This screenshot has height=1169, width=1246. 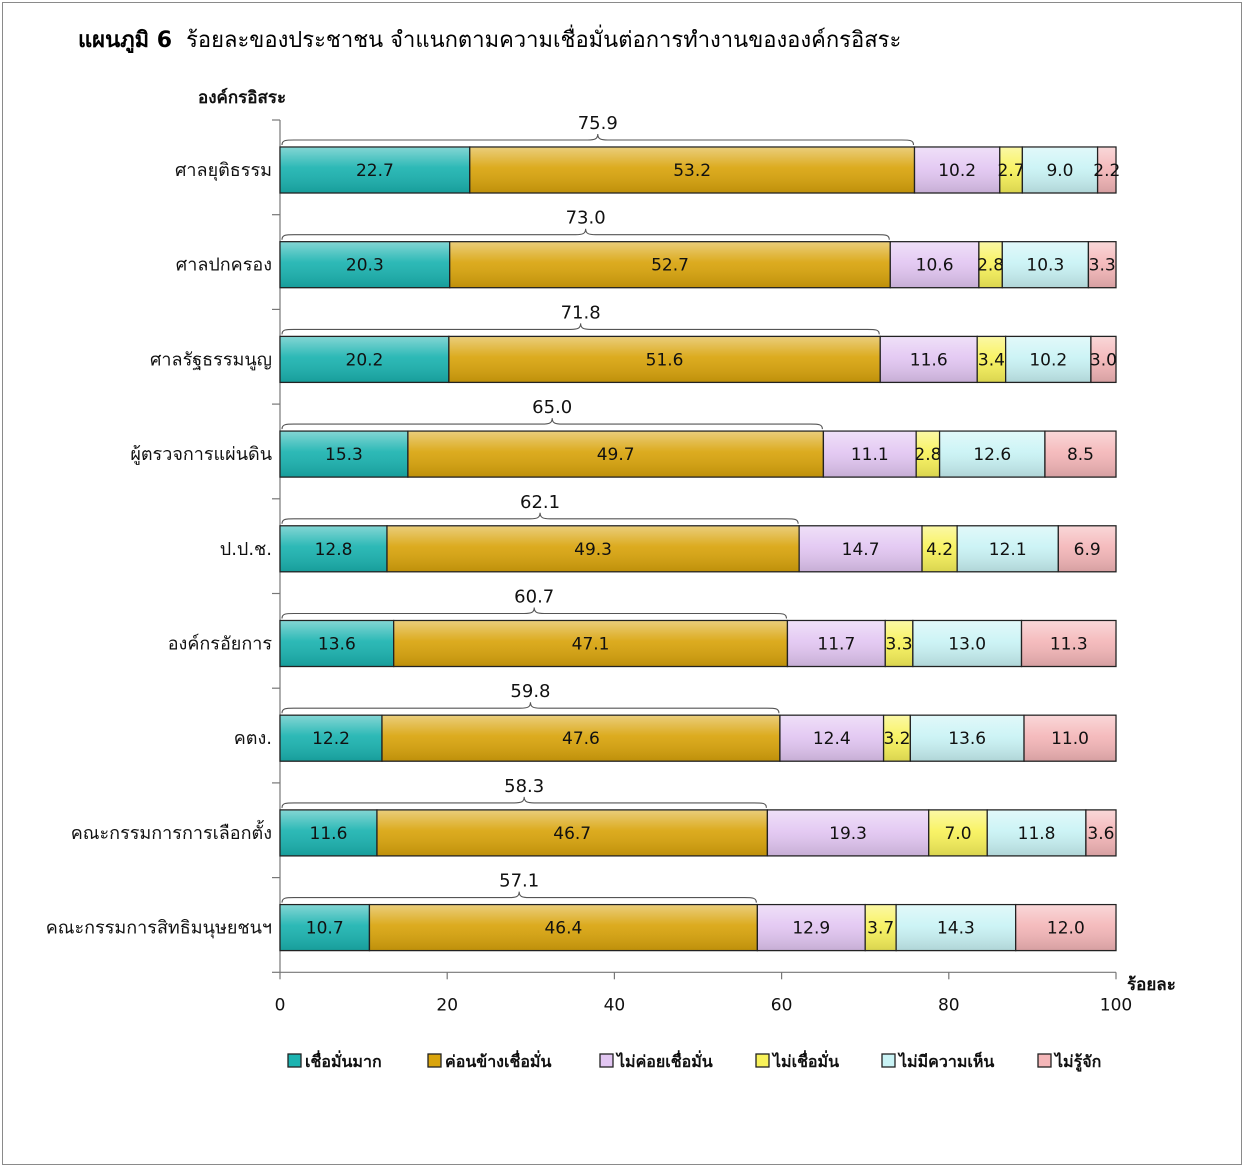 I want to click on data-label: 3.7, so click(x=880, y=929).